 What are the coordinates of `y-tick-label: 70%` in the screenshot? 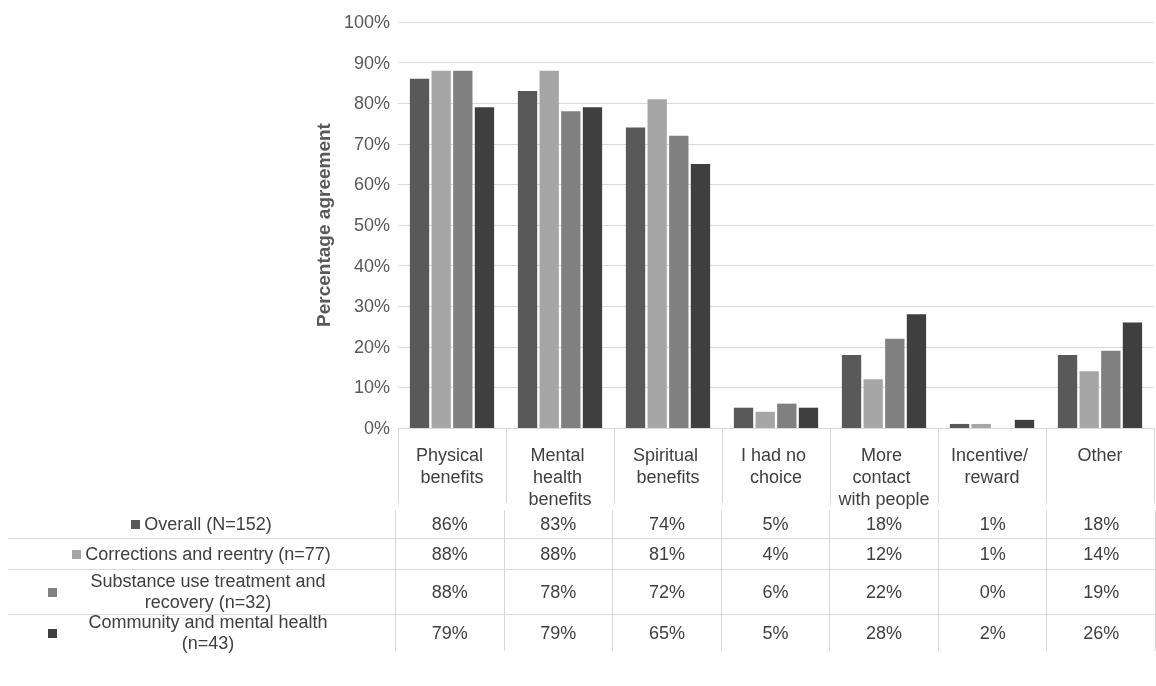 It's located at (371, 143).